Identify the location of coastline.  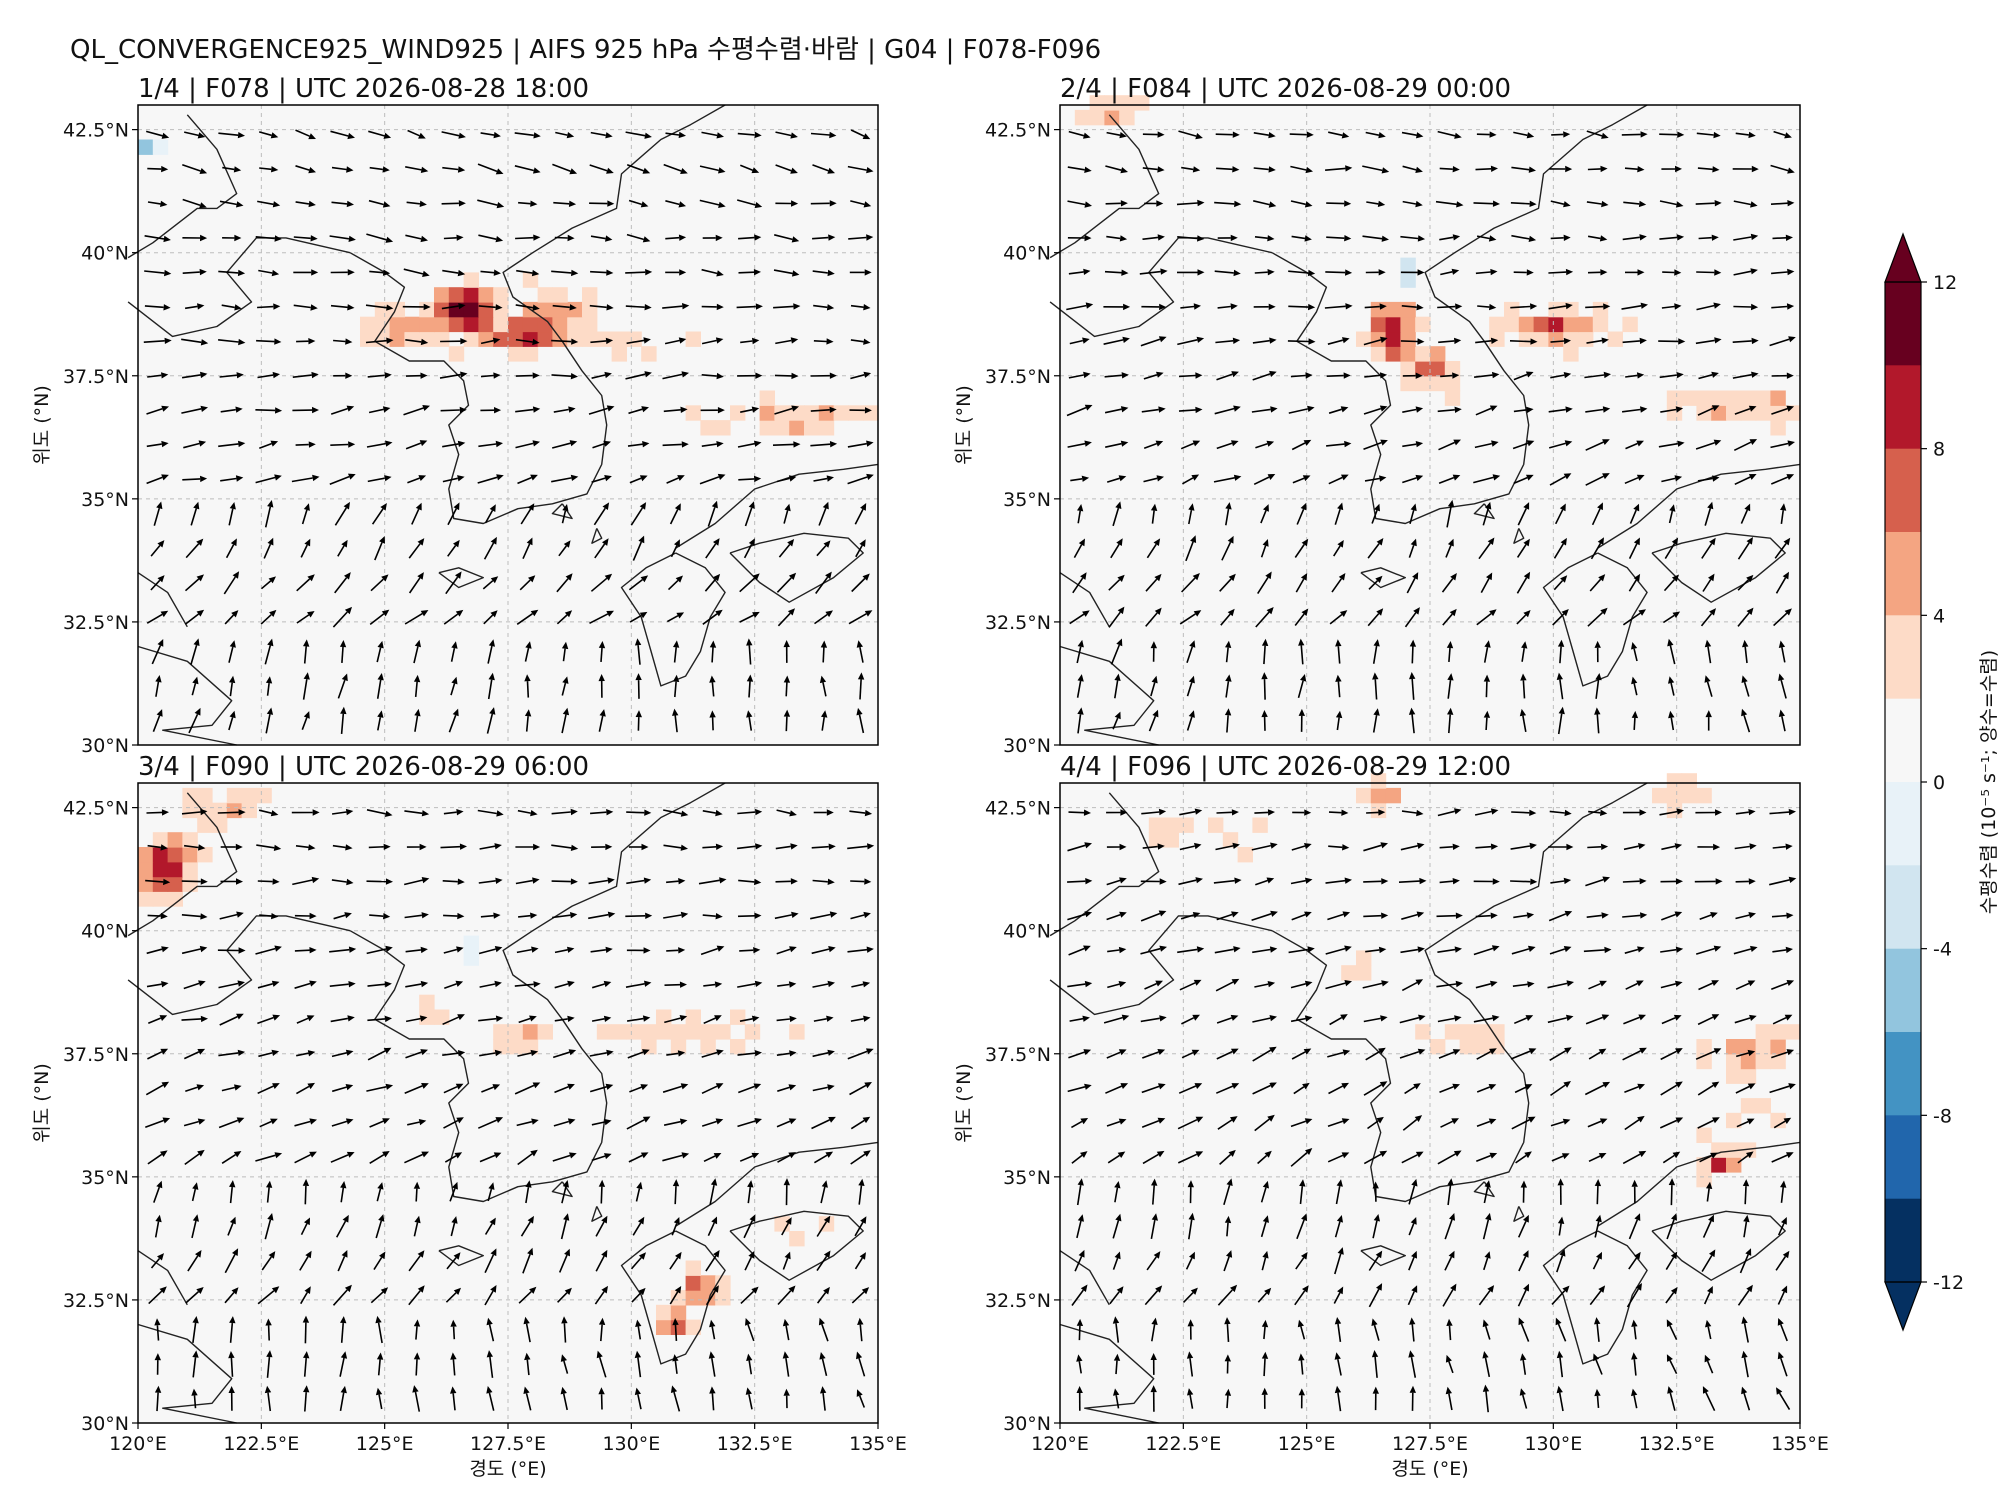
(461, 1256).